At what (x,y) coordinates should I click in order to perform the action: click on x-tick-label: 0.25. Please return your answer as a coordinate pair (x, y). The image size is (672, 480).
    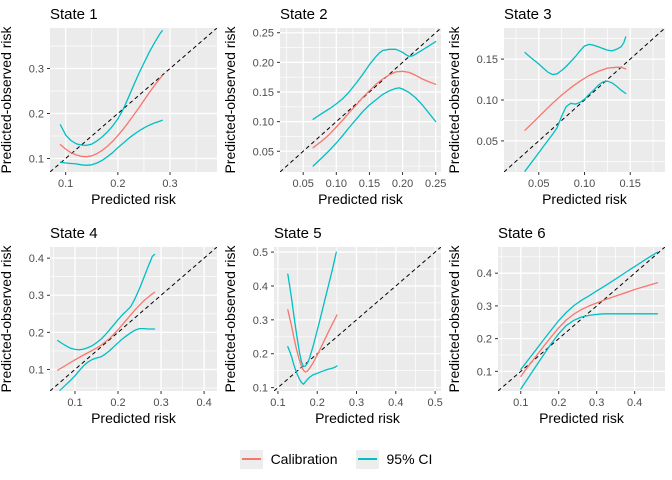
    Looking at the image, I should click on (435, 184).